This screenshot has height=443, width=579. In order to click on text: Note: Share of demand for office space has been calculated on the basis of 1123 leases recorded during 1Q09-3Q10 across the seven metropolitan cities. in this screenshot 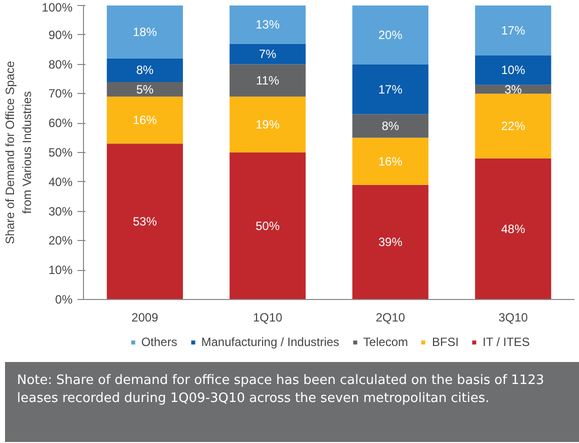, I will do `click(281, 390)`.